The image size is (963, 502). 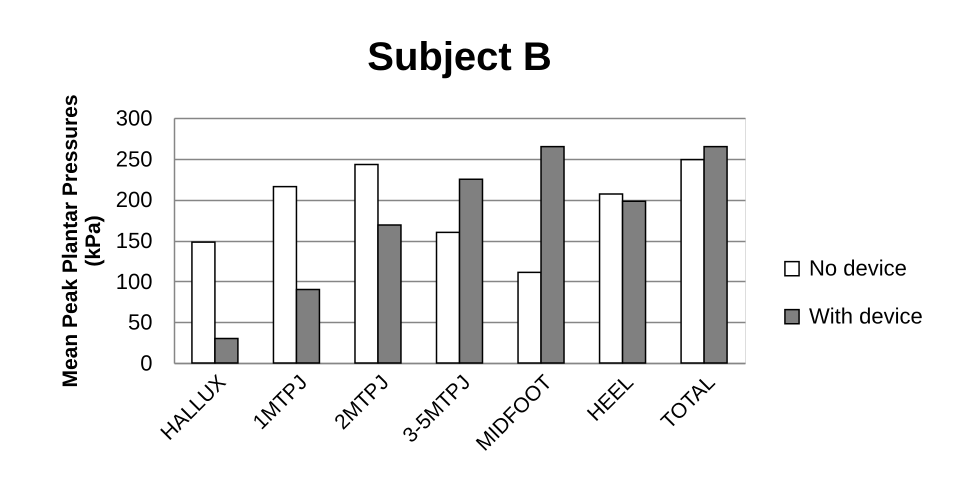 What do you see at coordinates (146, 363) in the screenshot?
I see `y-tick-label: 0` at bounding box center [146, 363].